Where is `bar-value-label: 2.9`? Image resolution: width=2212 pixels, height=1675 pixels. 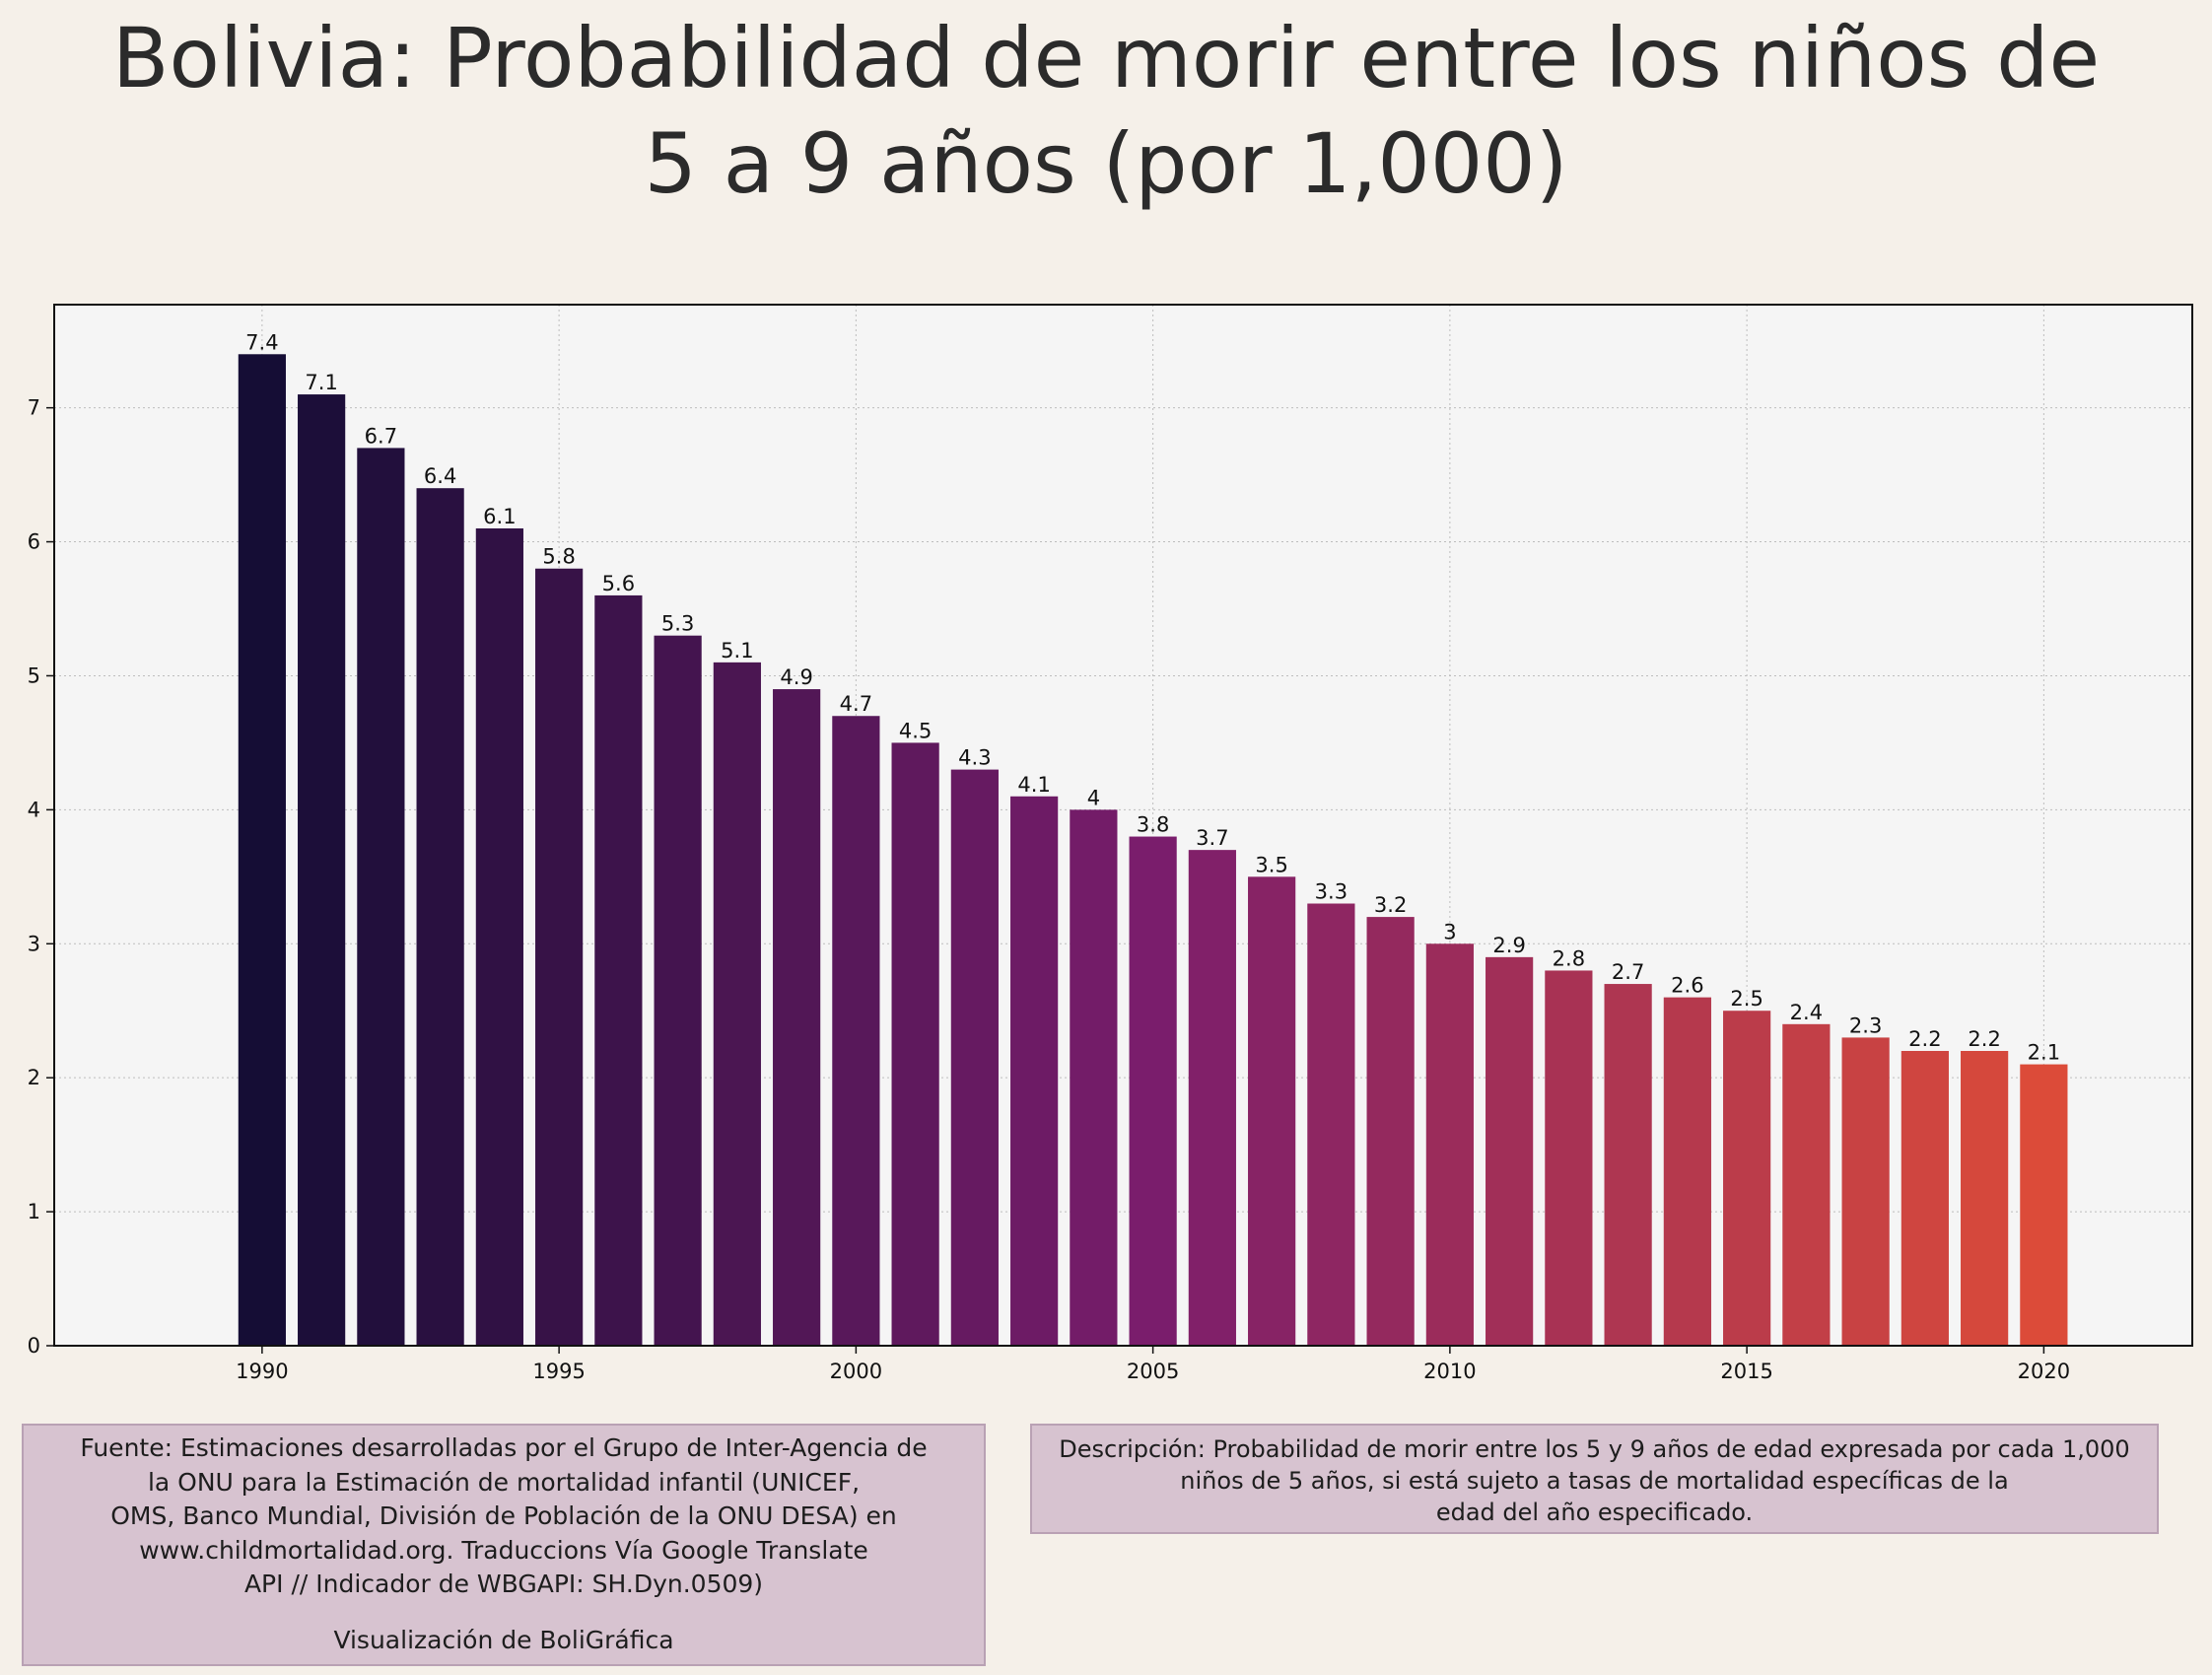
bar-value-label: 2.9 is located at coordinates (1508, 945).